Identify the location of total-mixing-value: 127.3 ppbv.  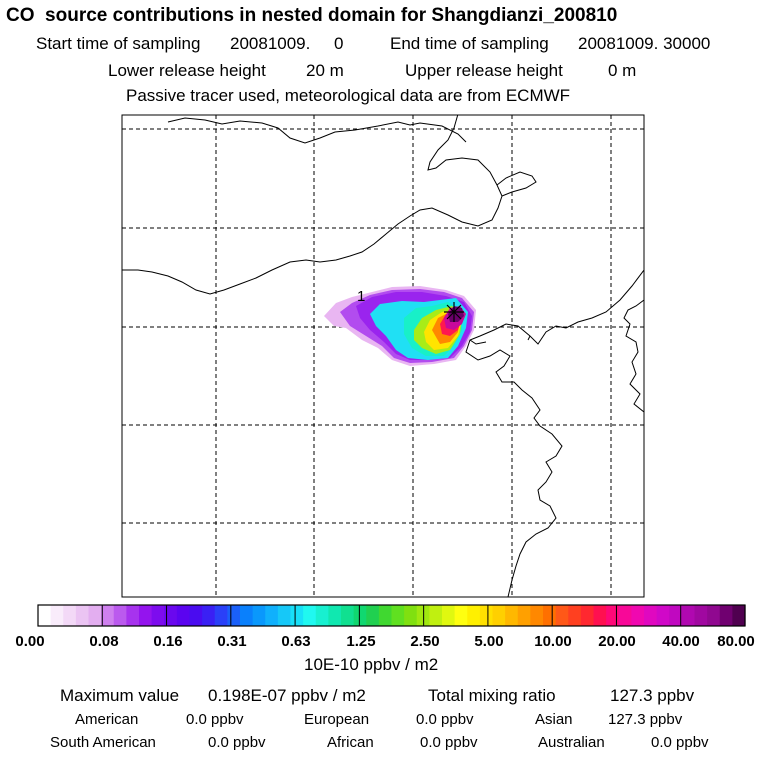
(652, 695).